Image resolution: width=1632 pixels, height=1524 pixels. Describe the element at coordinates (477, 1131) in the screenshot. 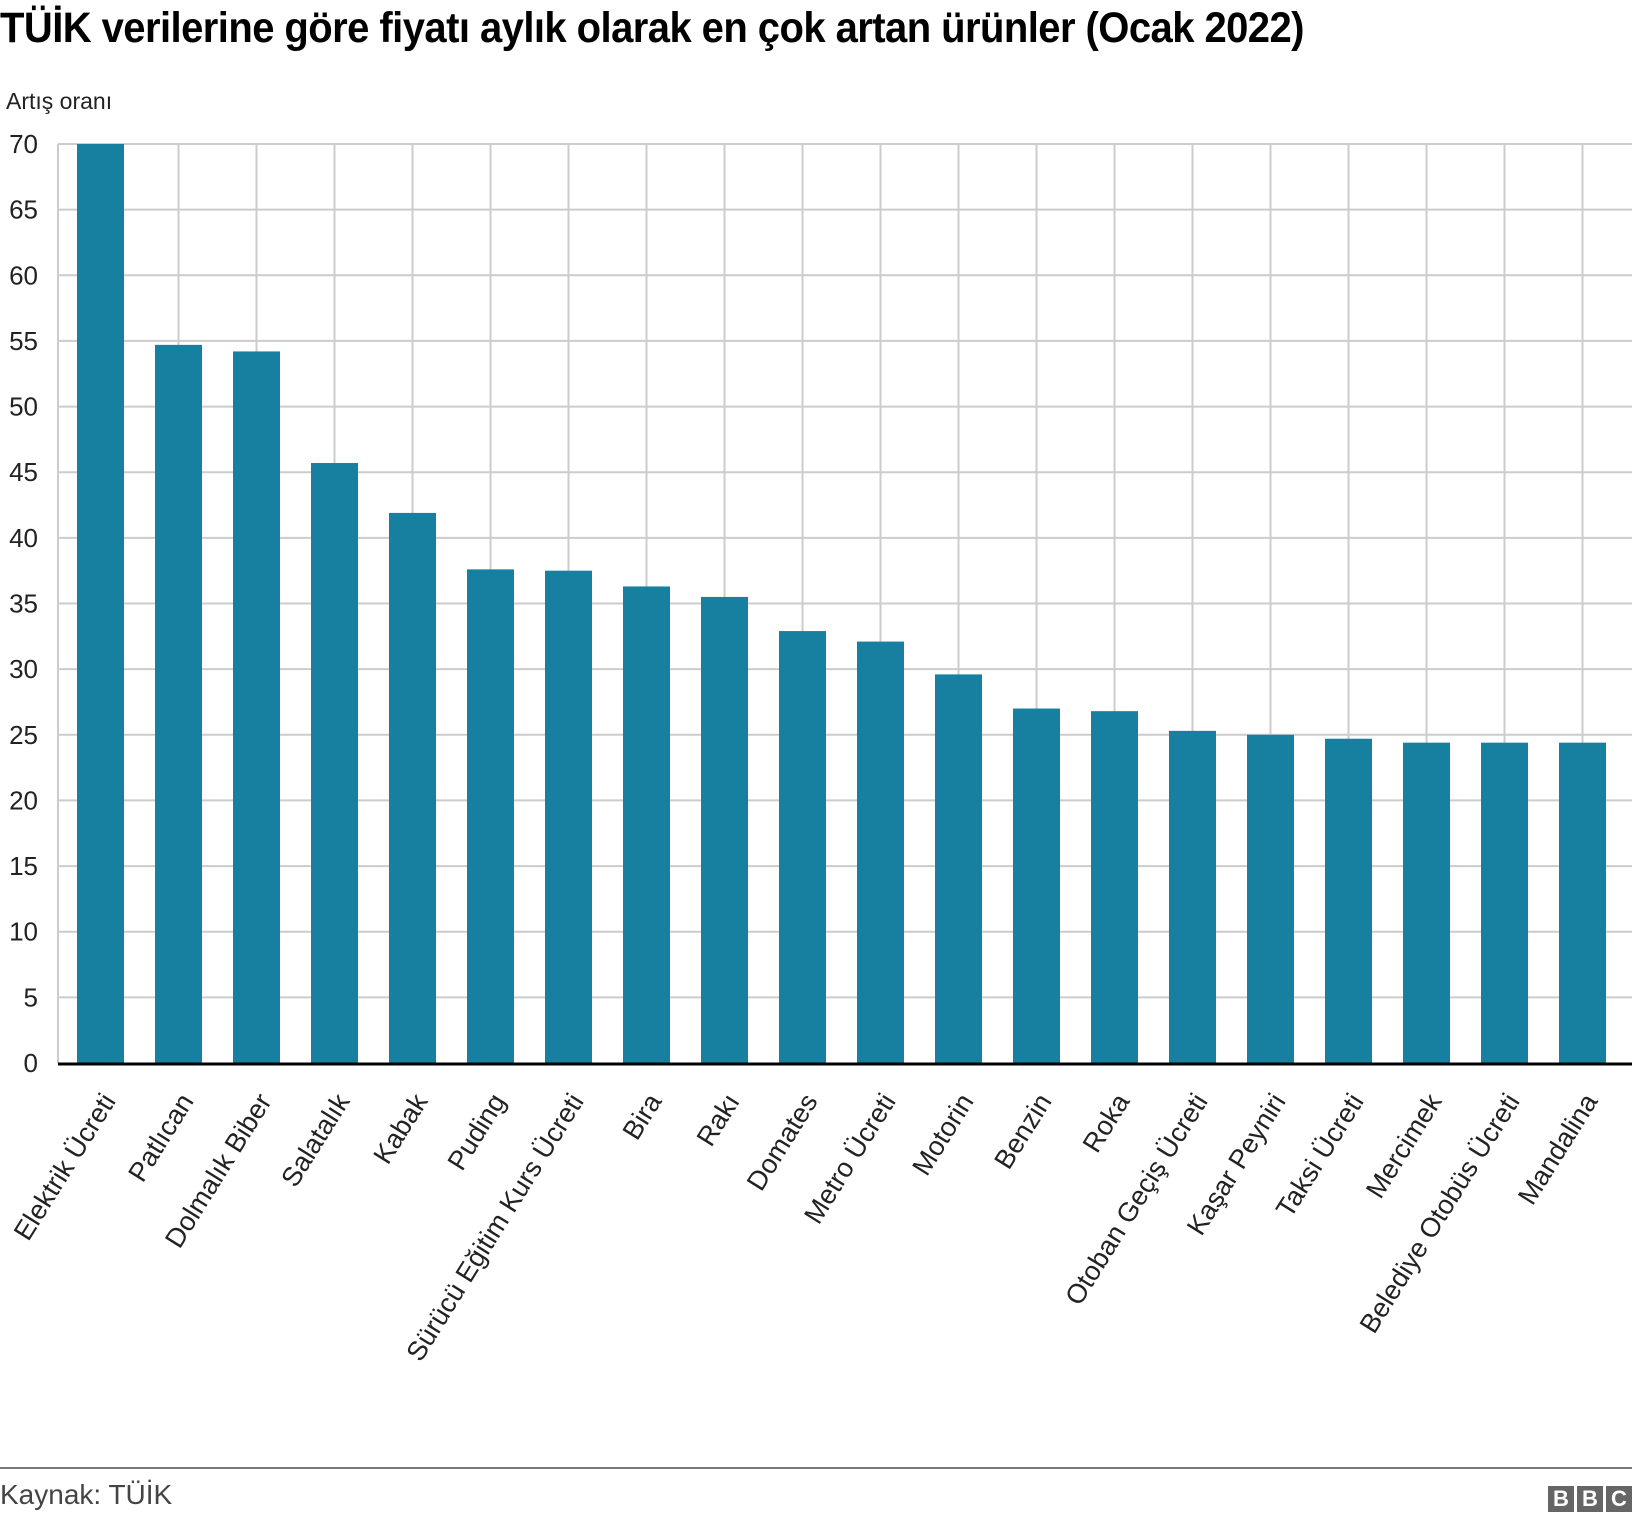

I see `x-tick-label: Puding` at that location.